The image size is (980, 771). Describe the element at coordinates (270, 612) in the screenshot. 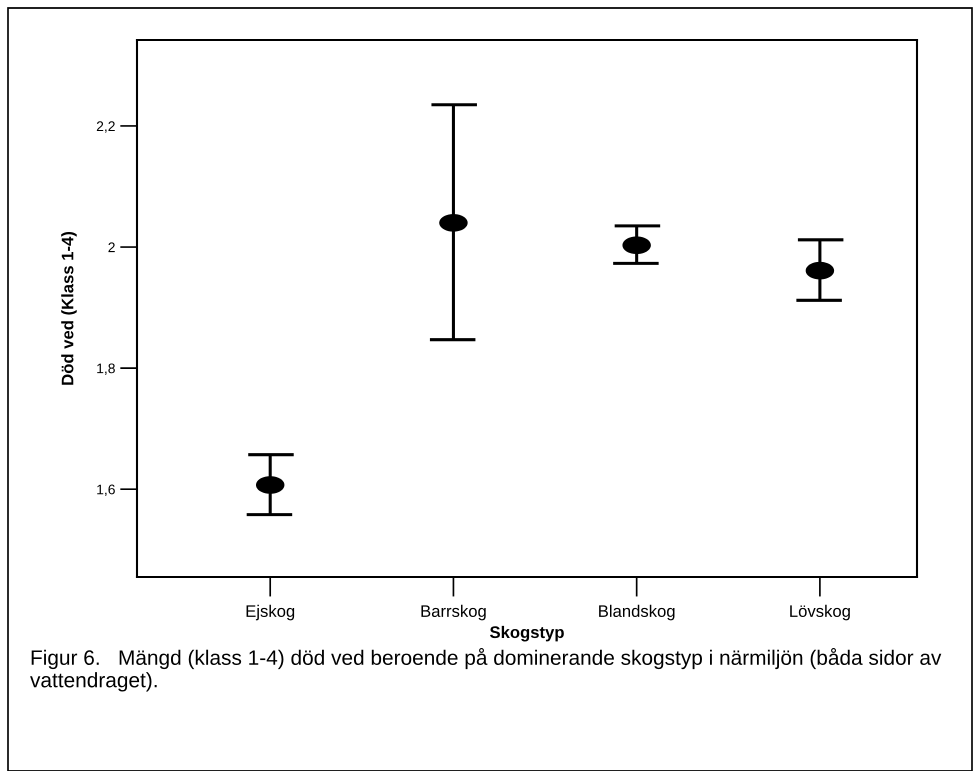

I see `x-tick-label: Ejskog` at that location.